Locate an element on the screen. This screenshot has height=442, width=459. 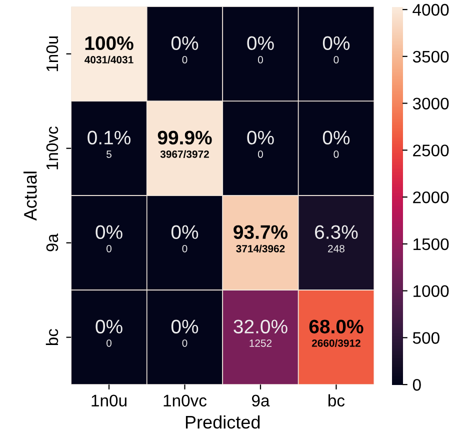
x-tick-label: bc is located at coordinates (336, 400).